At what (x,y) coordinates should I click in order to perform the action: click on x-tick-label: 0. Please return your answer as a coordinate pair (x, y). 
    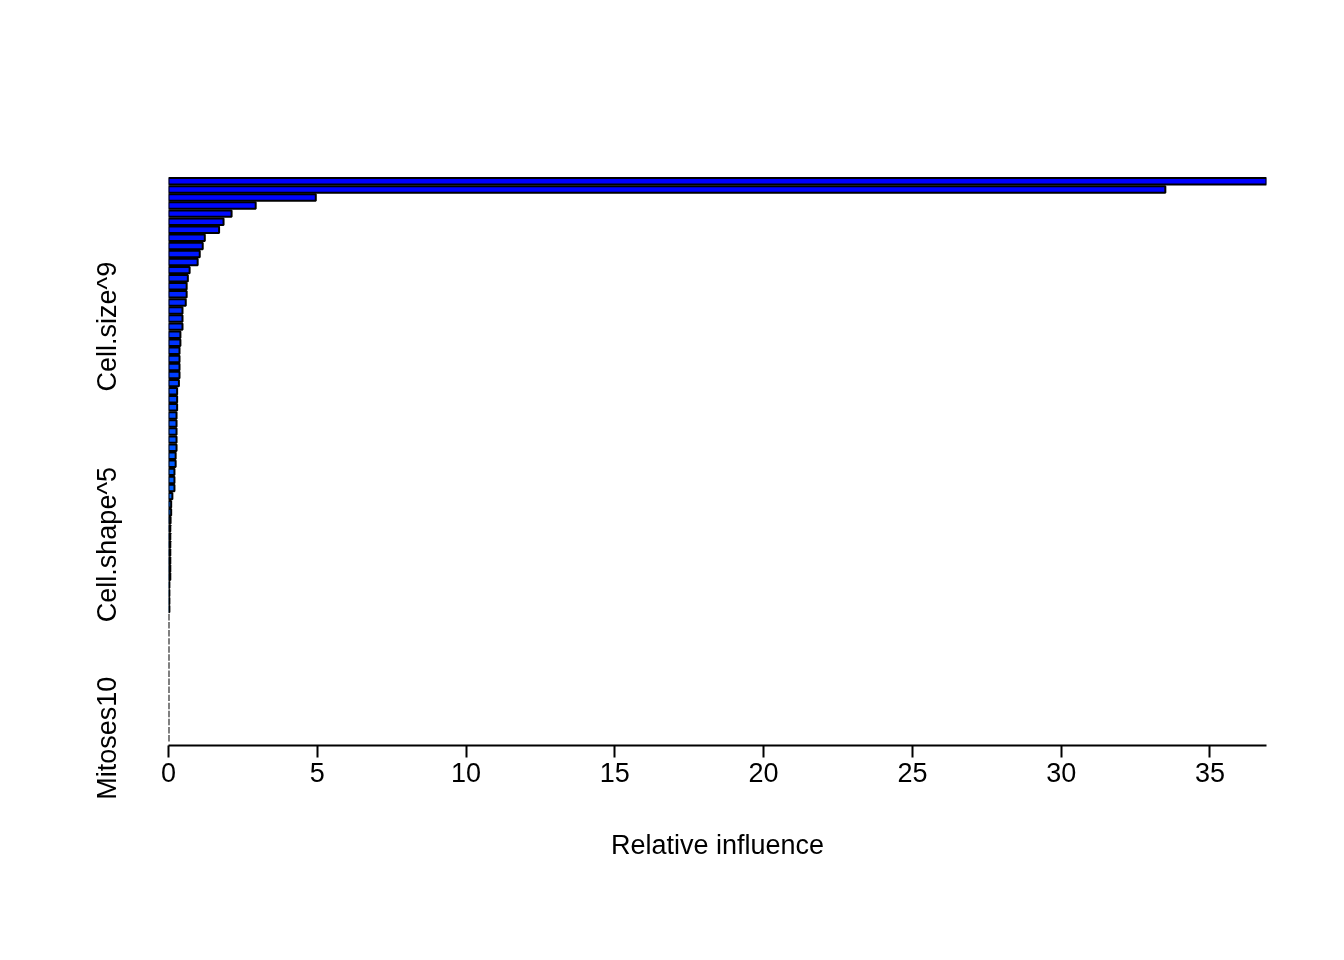
    Looking at the image, I should click on (168, 772).